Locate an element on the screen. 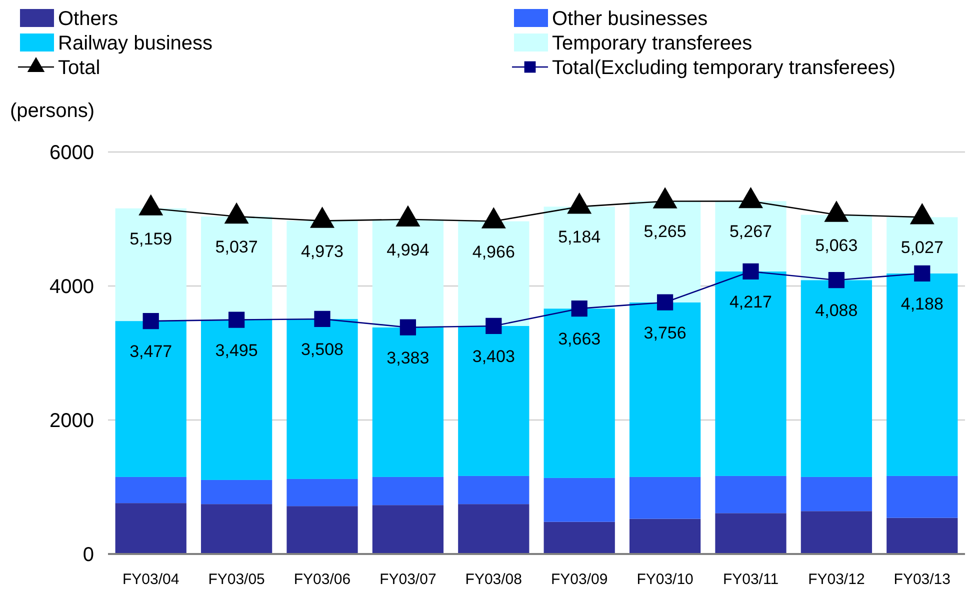  data-label: 3,495 is located at coordinates (236, 350).